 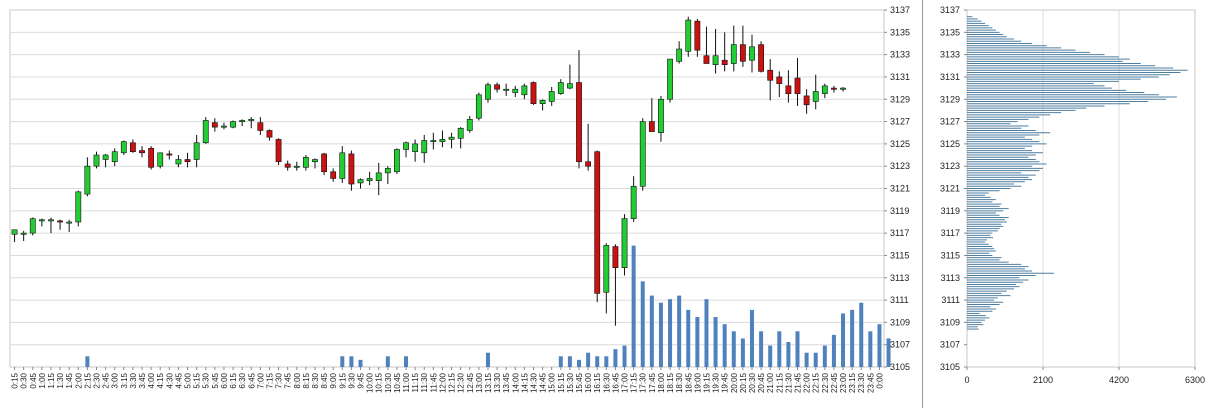 I want to click on x-tick-label: 15:15, so click(x=561, y=382).